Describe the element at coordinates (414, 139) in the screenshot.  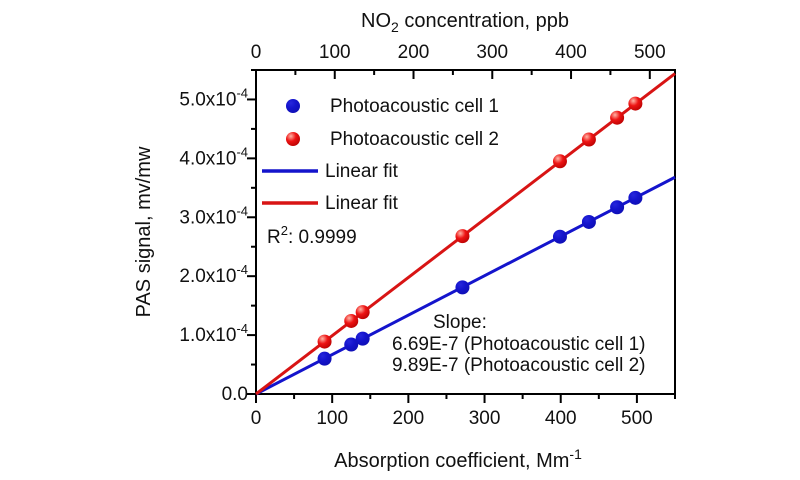
I see `legend-label-2: Photoacoustic cell 2` at that location.